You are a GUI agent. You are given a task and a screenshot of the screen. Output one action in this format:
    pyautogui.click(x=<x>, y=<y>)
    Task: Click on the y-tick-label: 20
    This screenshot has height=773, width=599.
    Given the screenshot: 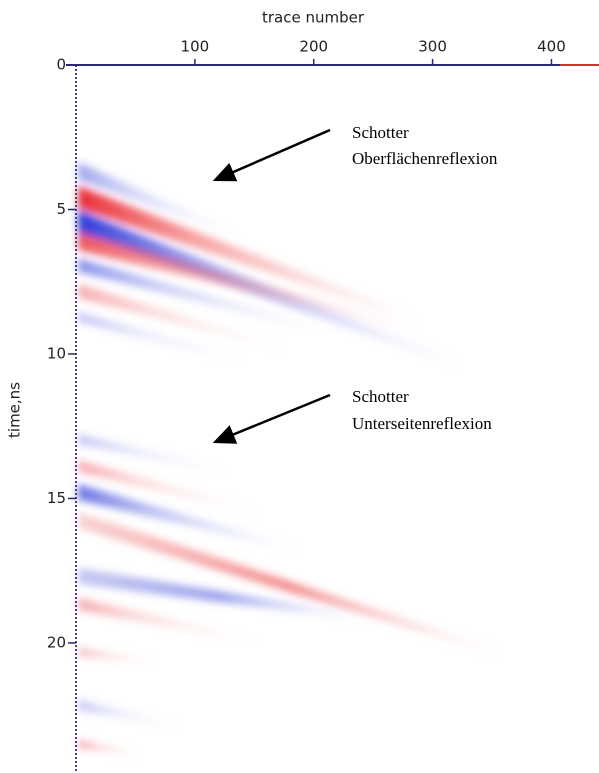 What is the action you would take?
    pyautogui.click(x=56, y=642)
    